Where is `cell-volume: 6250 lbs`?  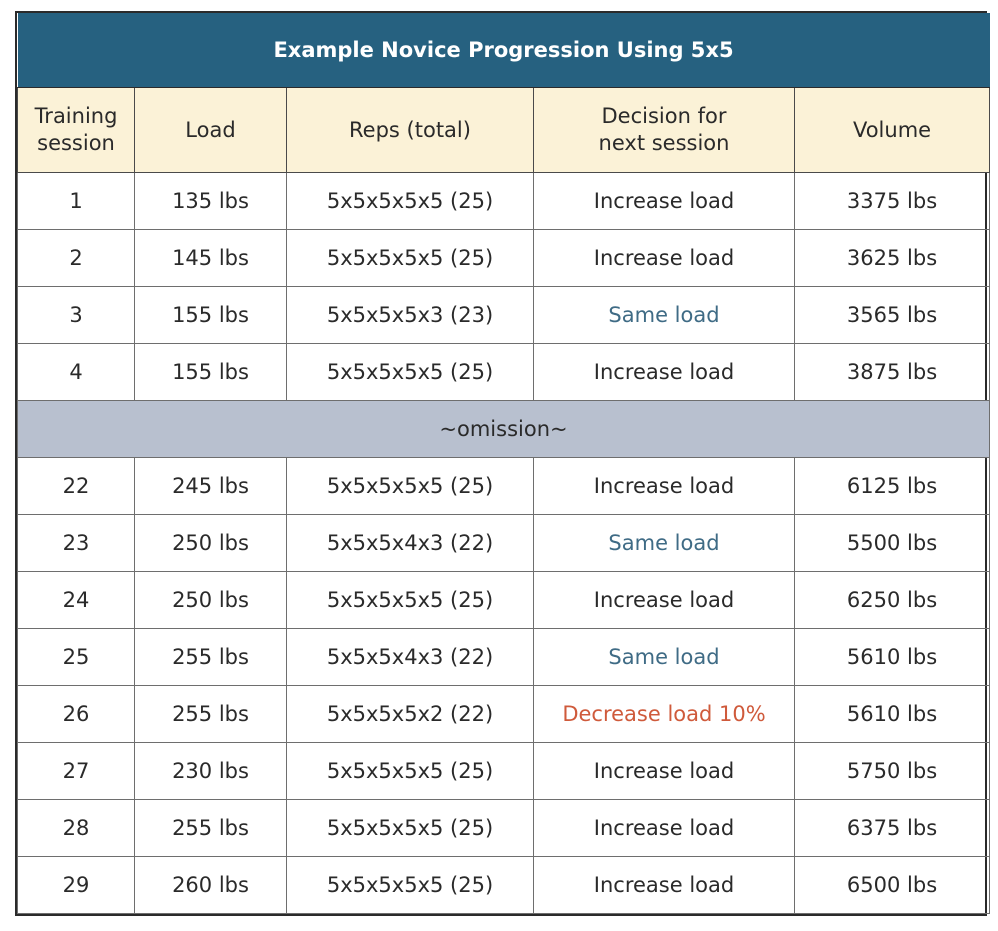
cell-volume: 6250 lbs is located at coordinates (892, 600).